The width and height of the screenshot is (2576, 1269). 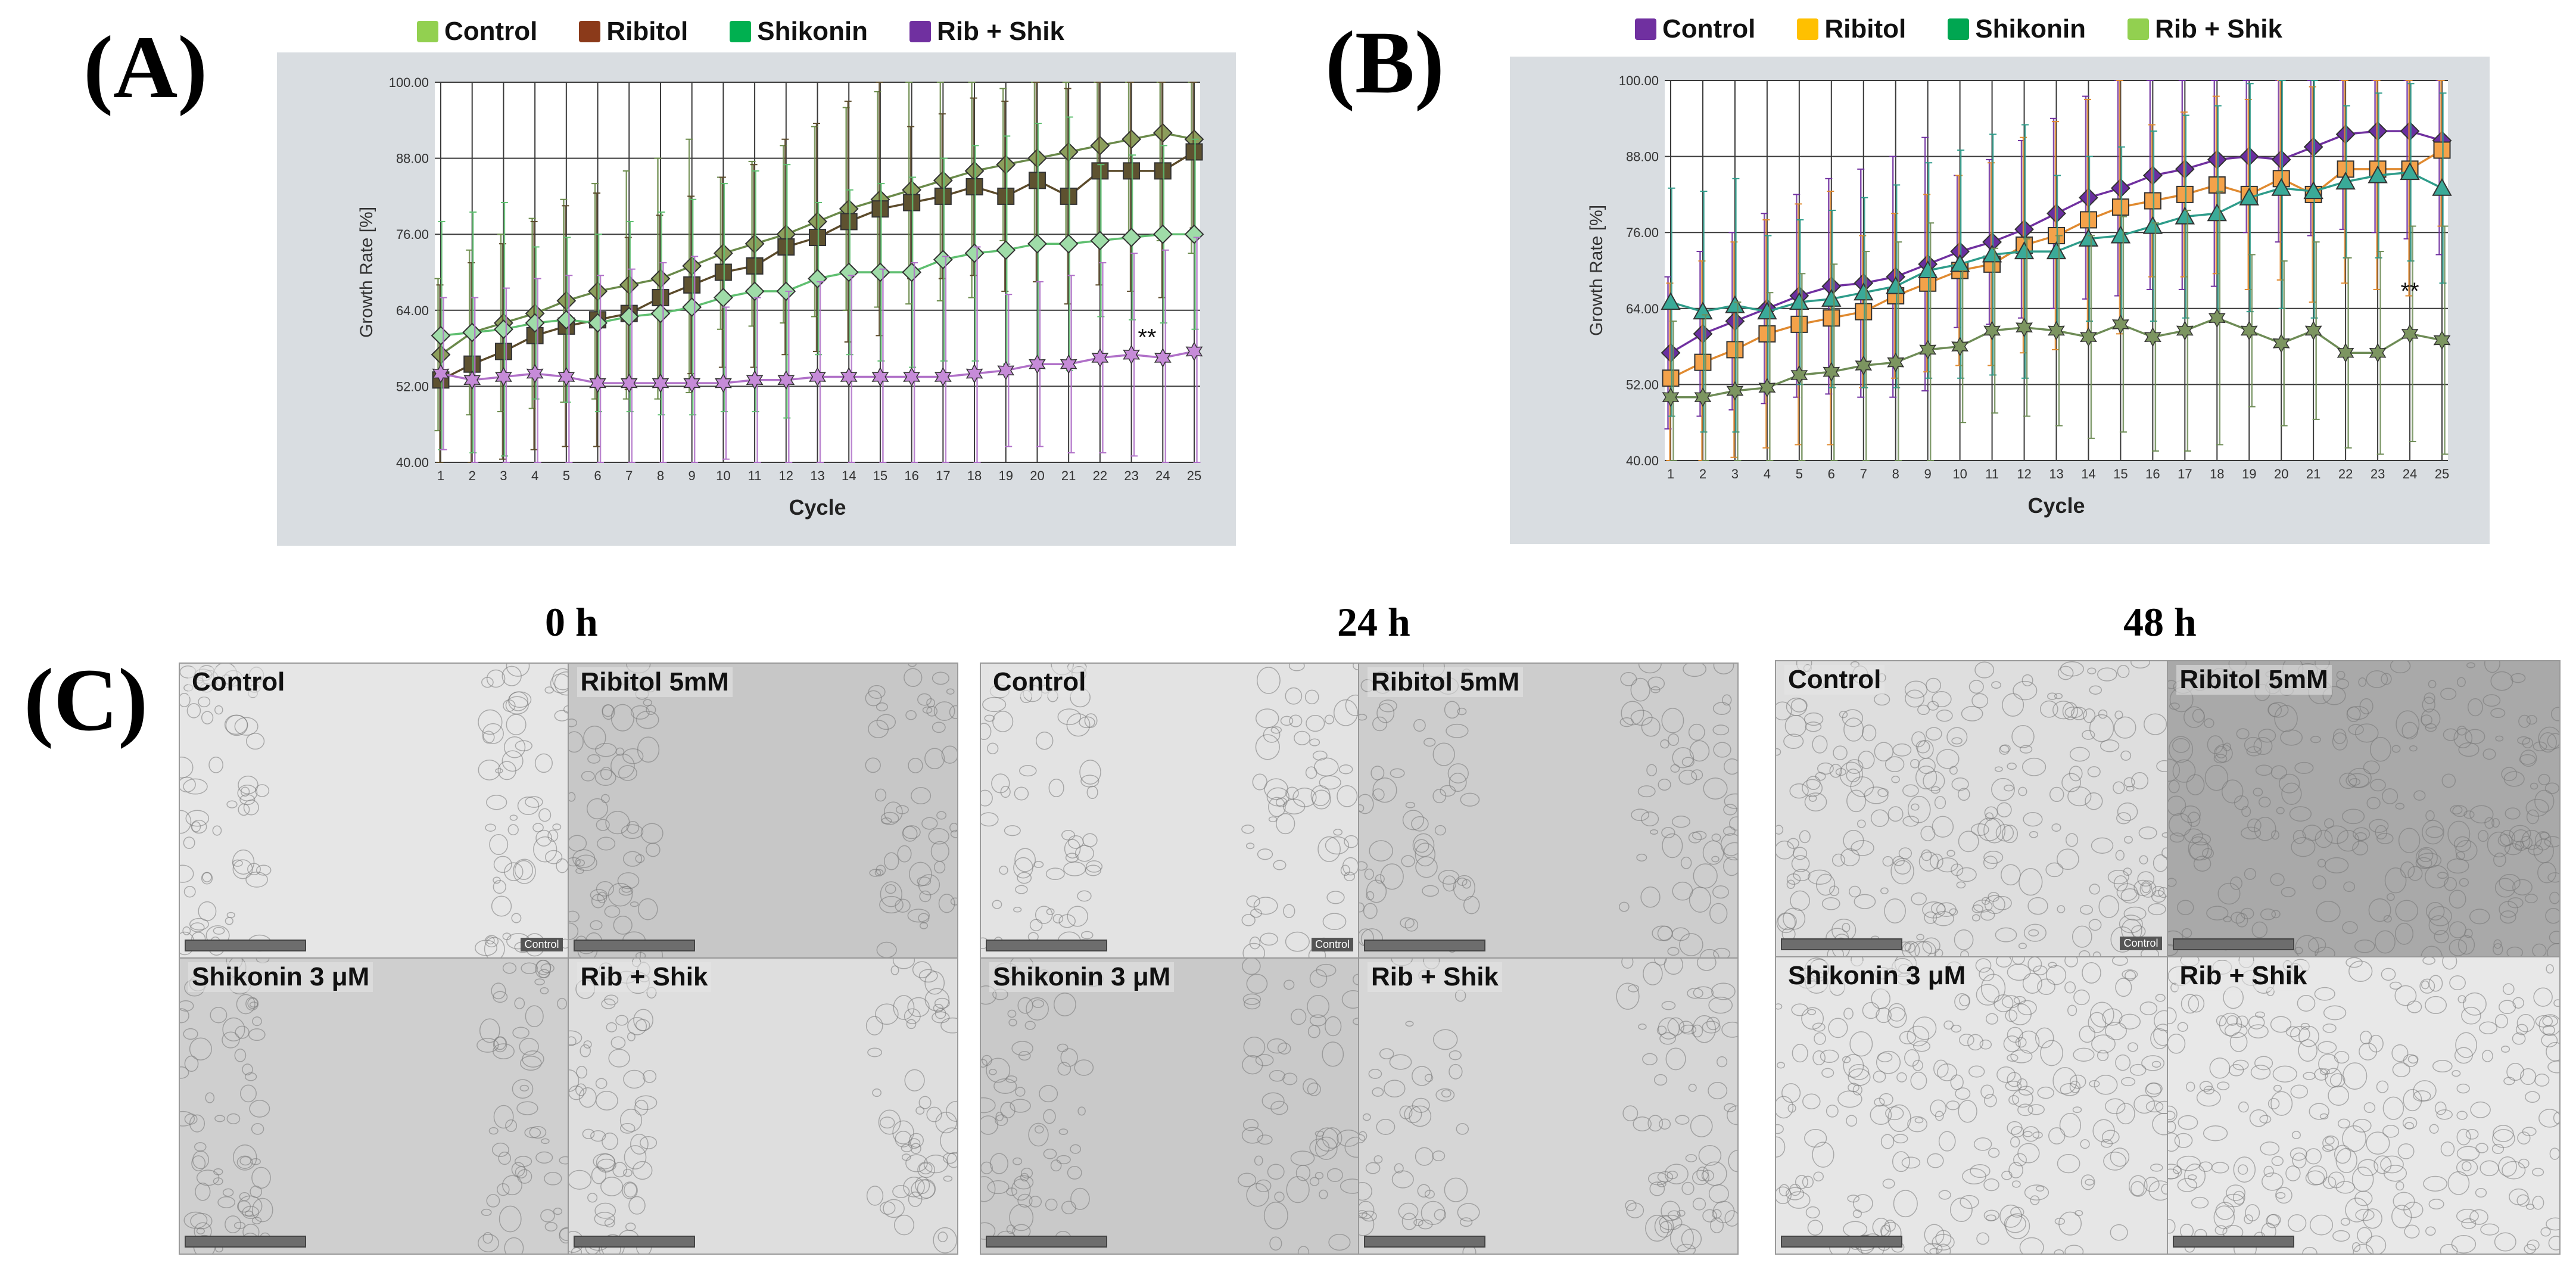 I want to click on x-tick-label: 18, so click(x=974, y=475).